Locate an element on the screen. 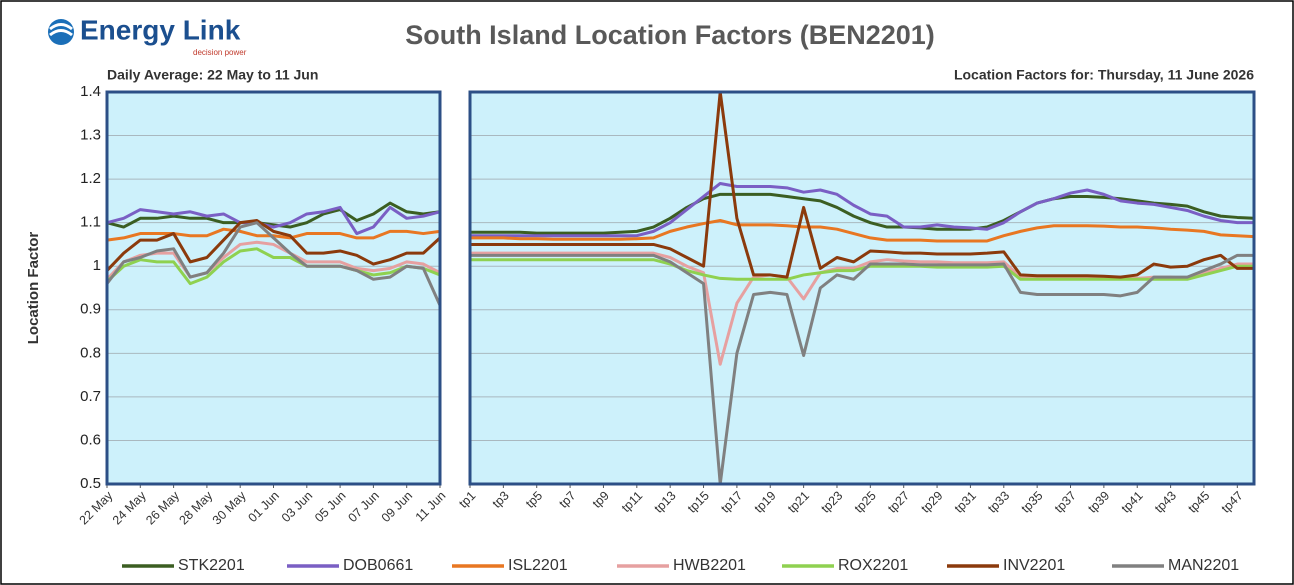  y-tick-label: 1.2 is located at coordinates (90, 178).